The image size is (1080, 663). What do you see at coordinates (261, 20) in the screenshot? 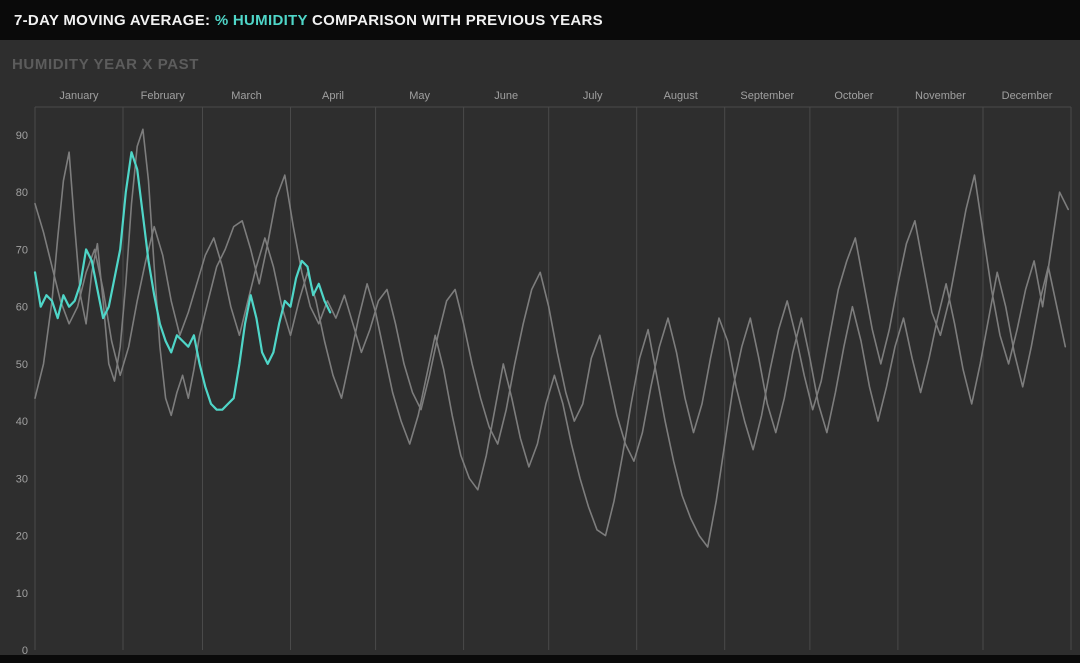
I see `page-title-highlight: % HUMIDITY` at bounding box center [261, 20].